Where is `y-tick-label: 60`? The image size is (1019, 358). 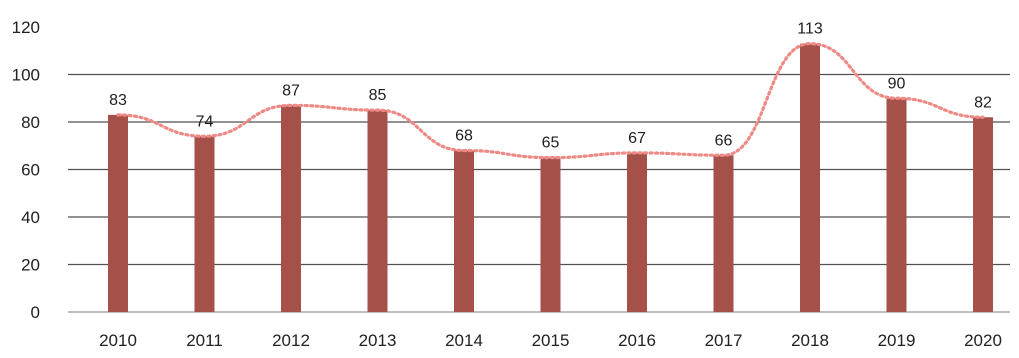 y-tick-label: 60 is located at coordinates (30, 170).